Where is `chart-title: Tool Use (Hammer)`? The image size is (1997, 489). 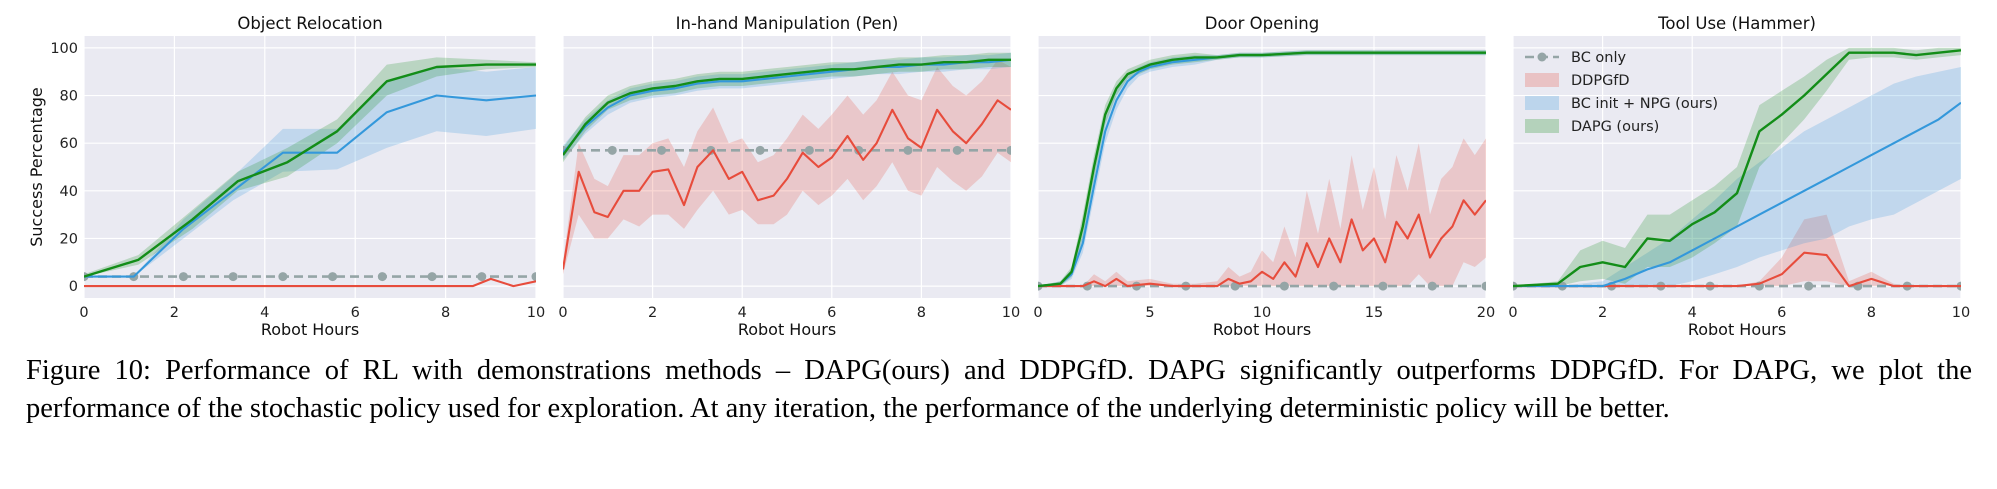 chart-title: Tool Use (Hammer) is located at coordinates (1736, 23).